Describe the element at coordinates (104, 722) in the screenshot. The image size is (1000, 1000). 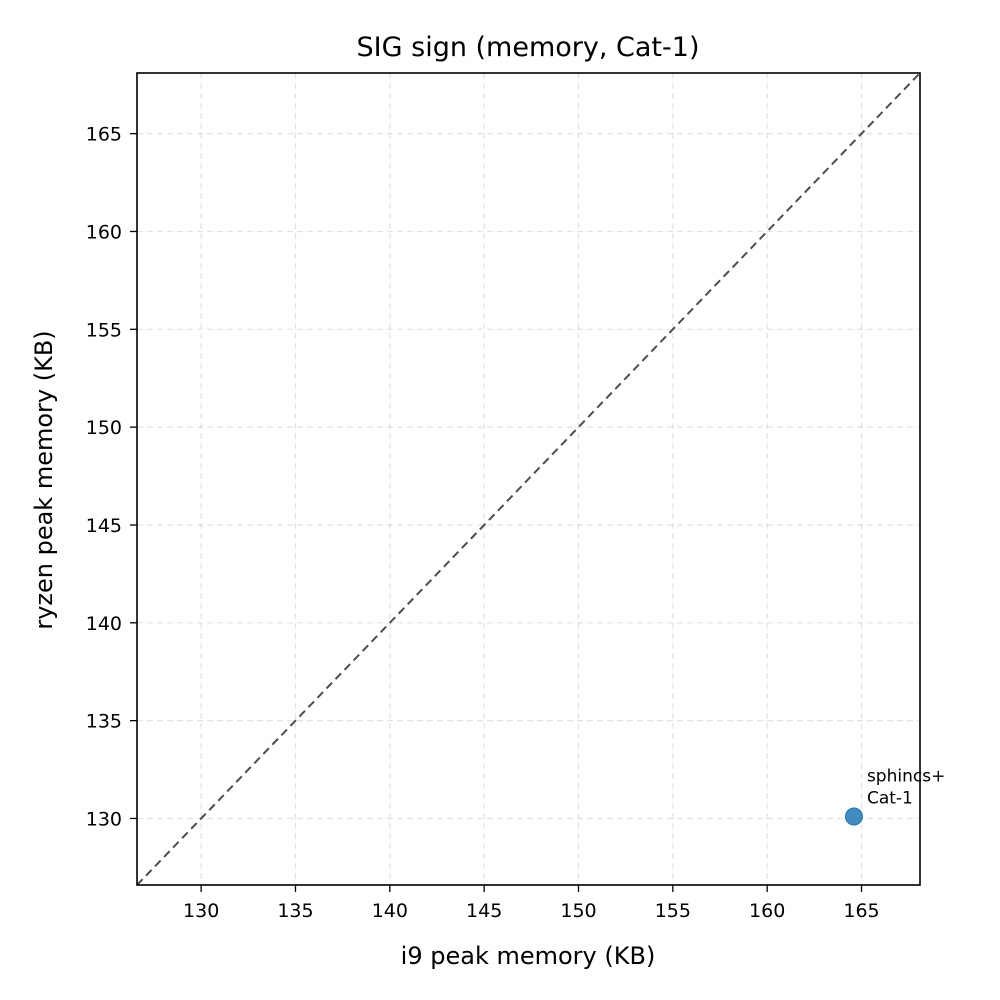
I see `y-tick-label: 135` at that location.